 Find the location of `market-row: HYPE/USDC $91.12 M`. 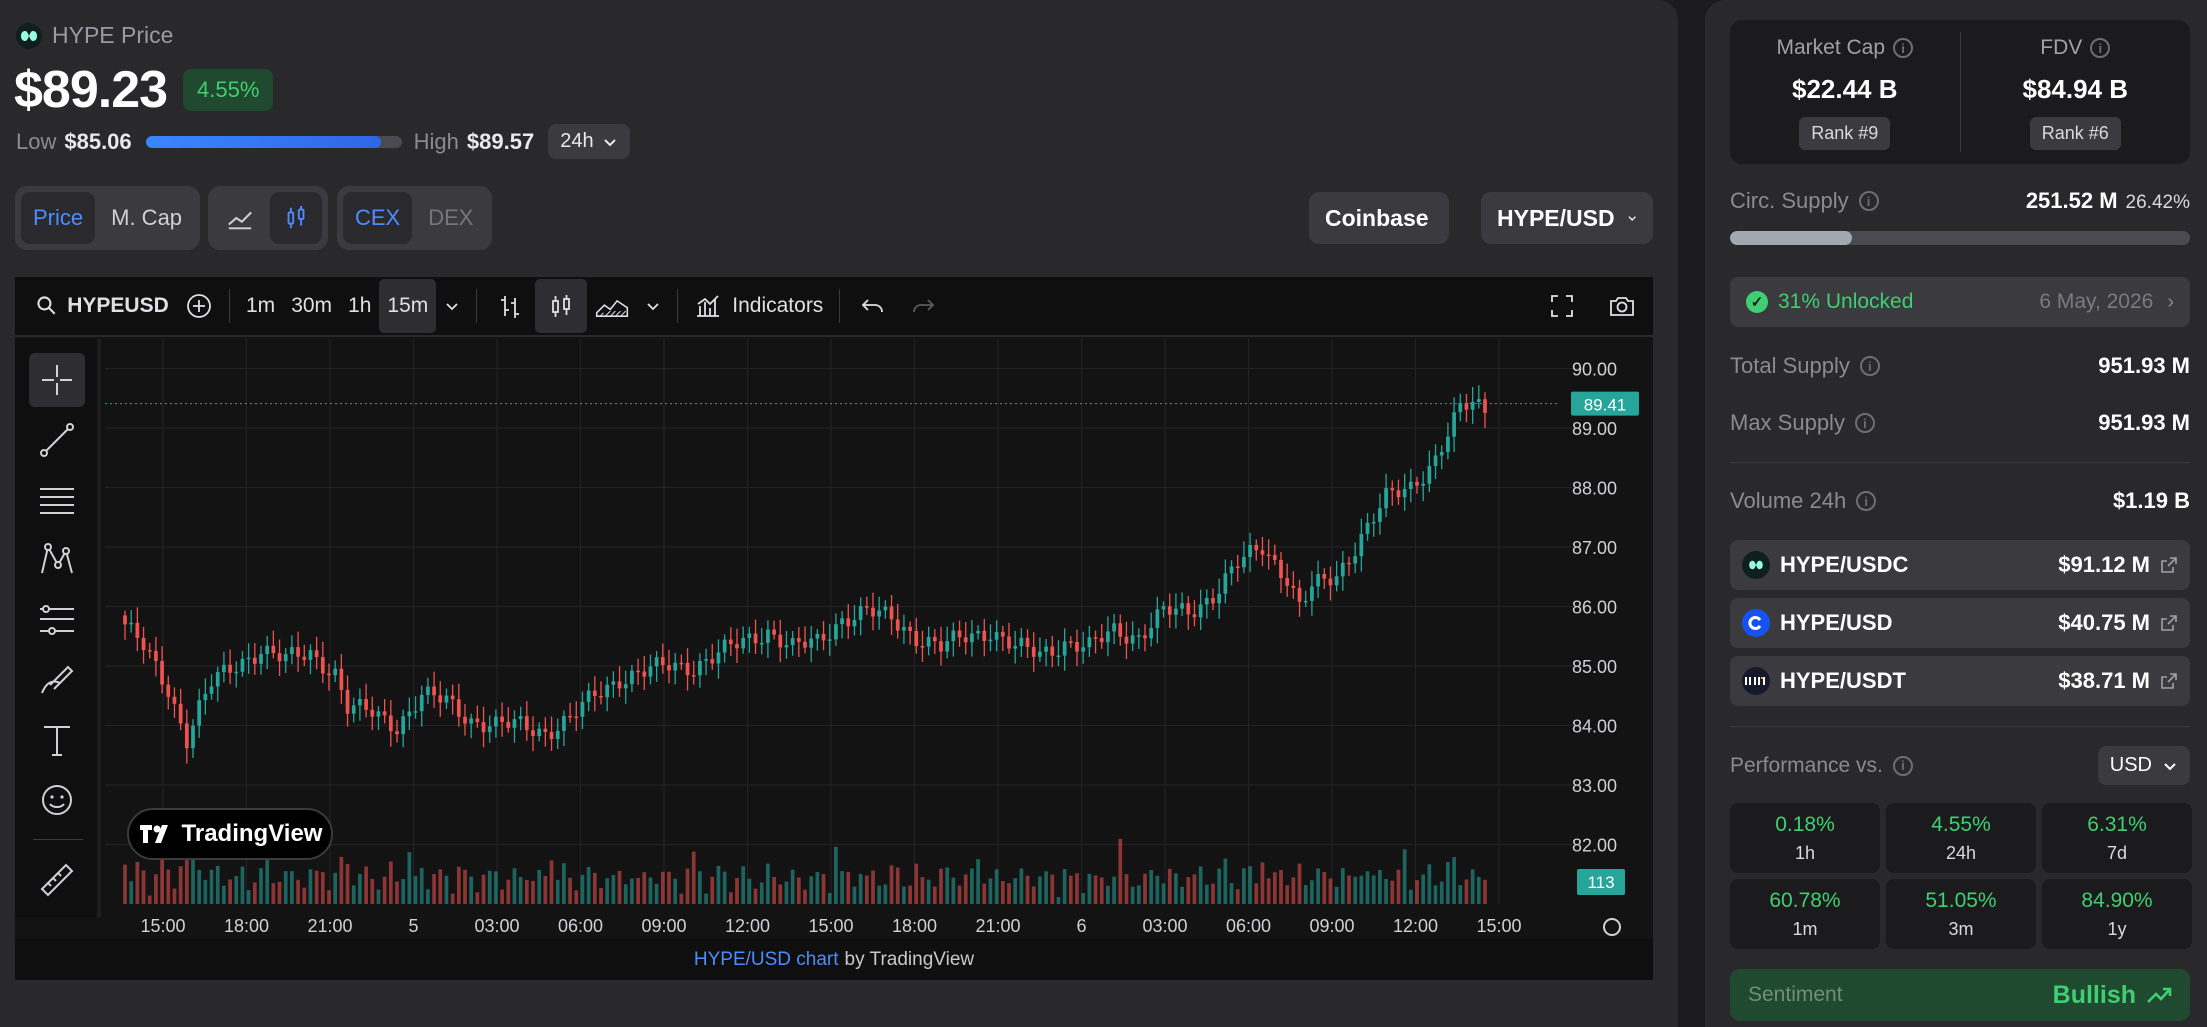

market-row: HYPE/USDC $91.12 M is located at coordinates (1960, 565).